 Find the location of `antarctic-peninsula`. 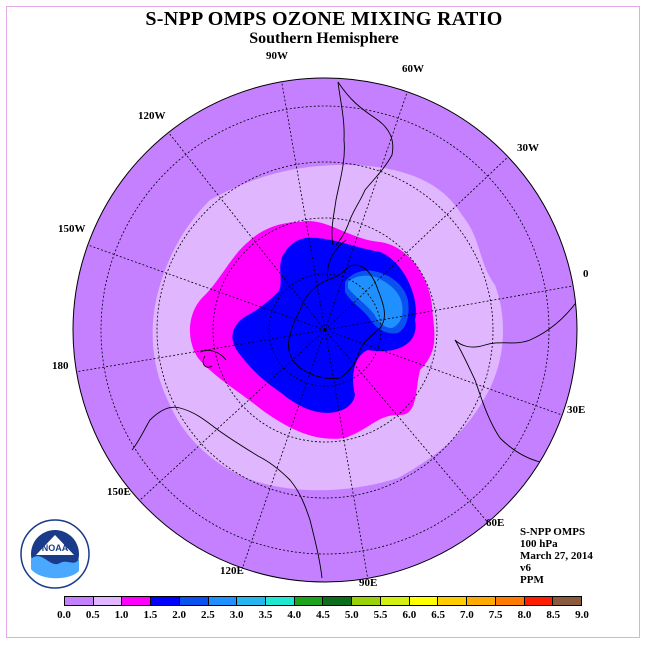

antarctic-peninsula is located at coordinates (337, 260).